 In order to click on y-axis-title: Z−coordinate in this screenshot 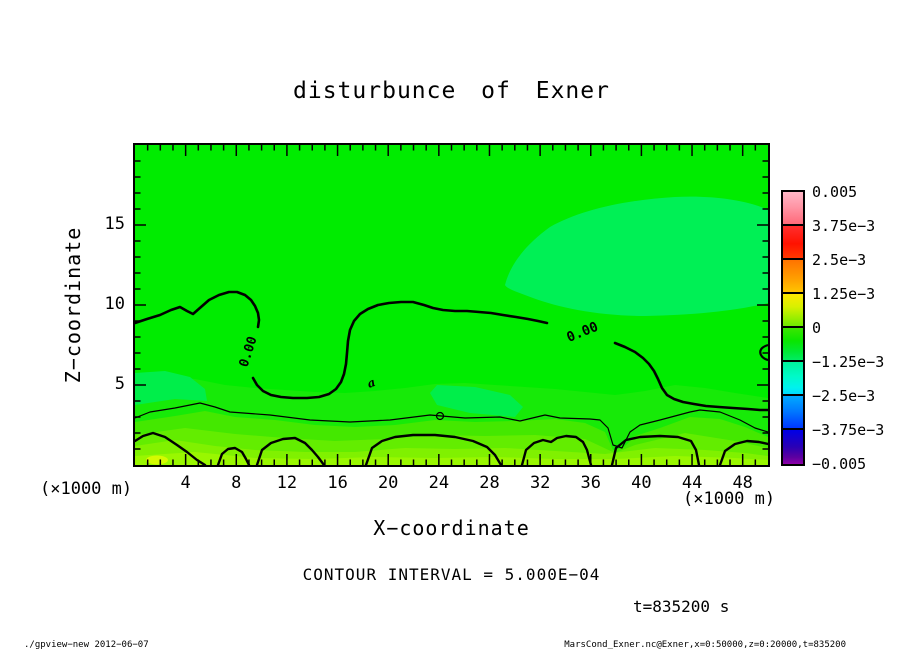, I will do `click(73, 305)`.